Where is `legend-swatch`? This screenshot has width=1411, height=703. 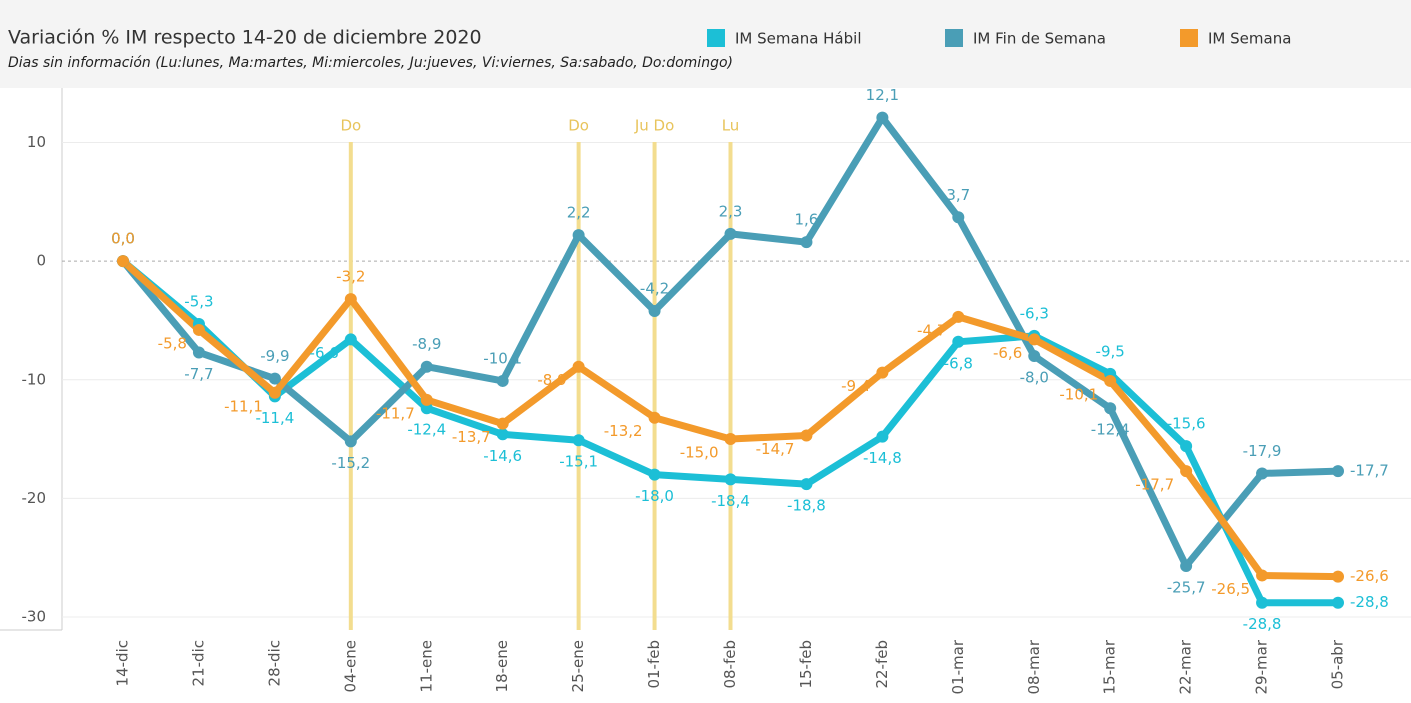
legend-swatch is located at coordinates (716, 38).